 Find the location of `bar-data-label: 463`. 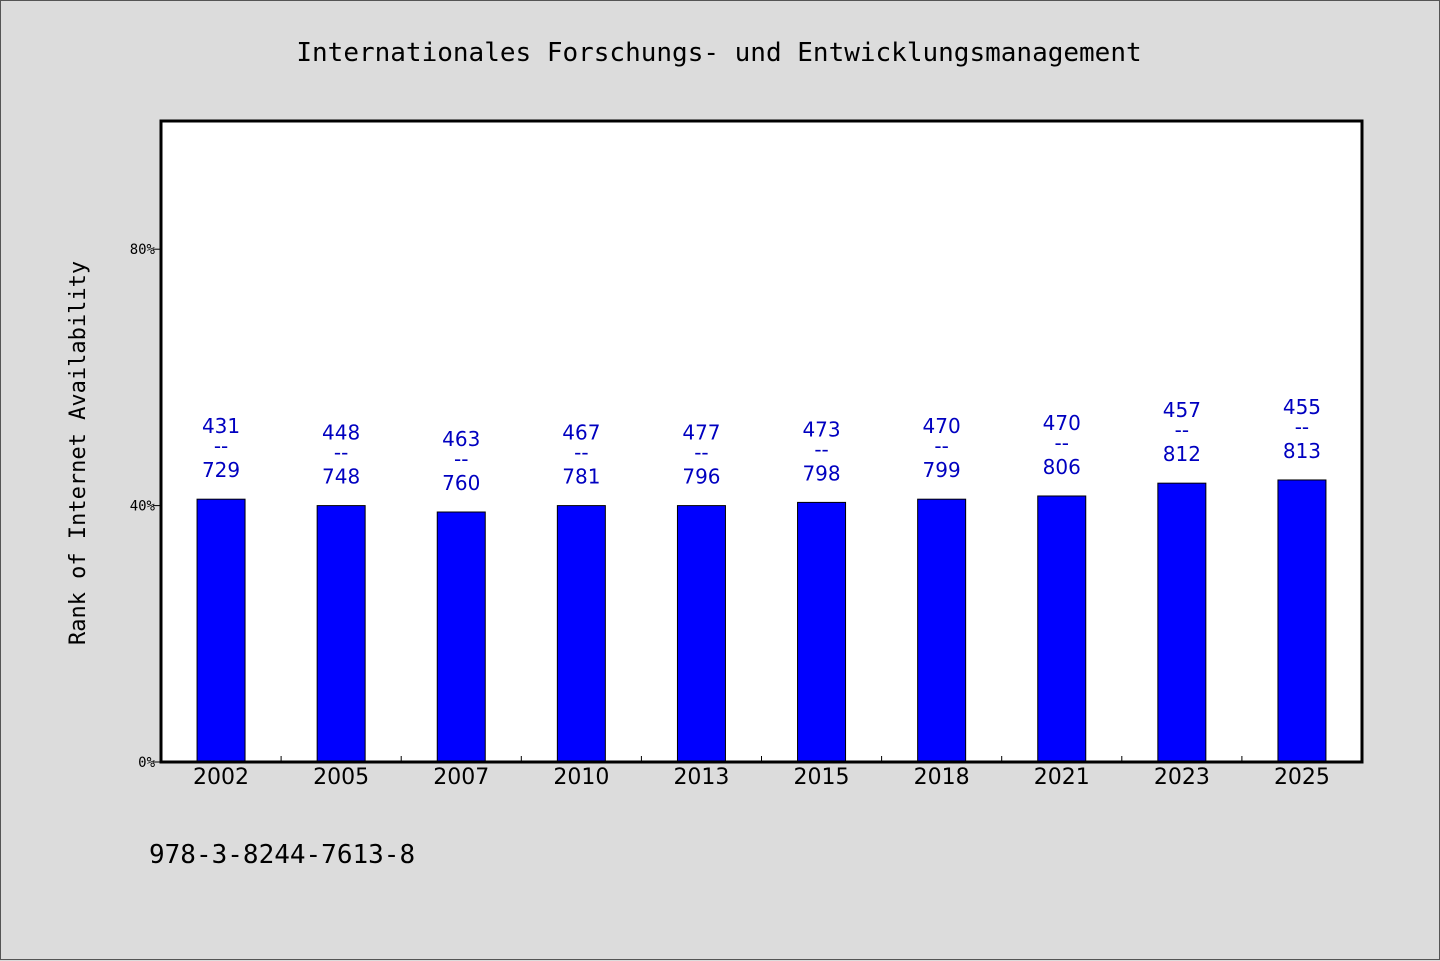

bar-data-label: 463 is located at coordinates (461, 439).